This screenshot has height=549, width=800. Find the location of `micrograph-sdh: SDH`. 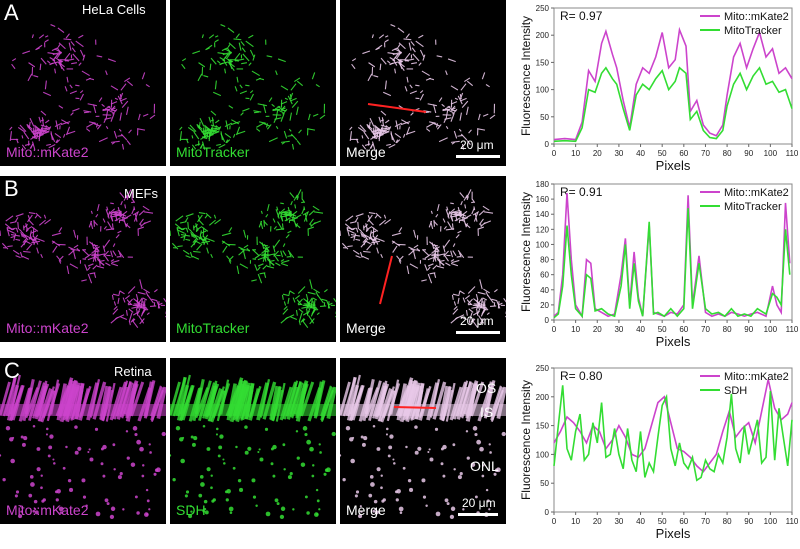

micrograph-sdh: SDH is located at coordinates (253, 441).